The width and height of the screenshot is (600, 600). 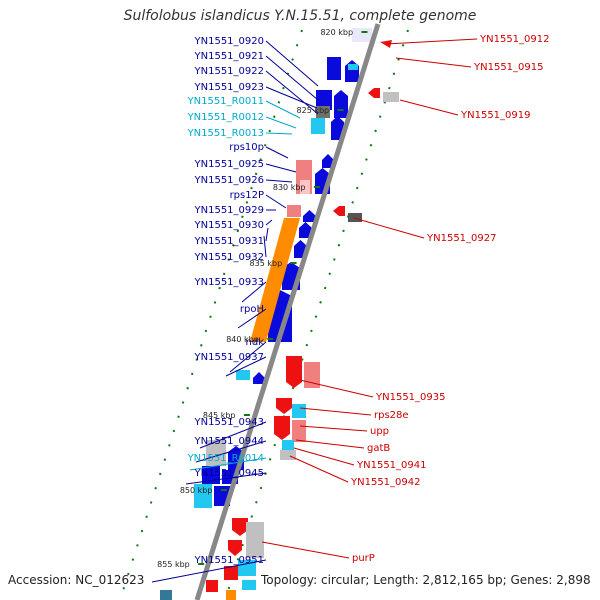 What do you see at coordinates (461, 238) in the screenshot?
I see `right-gene-label: YN1551_0927` at bounding box center [461, 238].